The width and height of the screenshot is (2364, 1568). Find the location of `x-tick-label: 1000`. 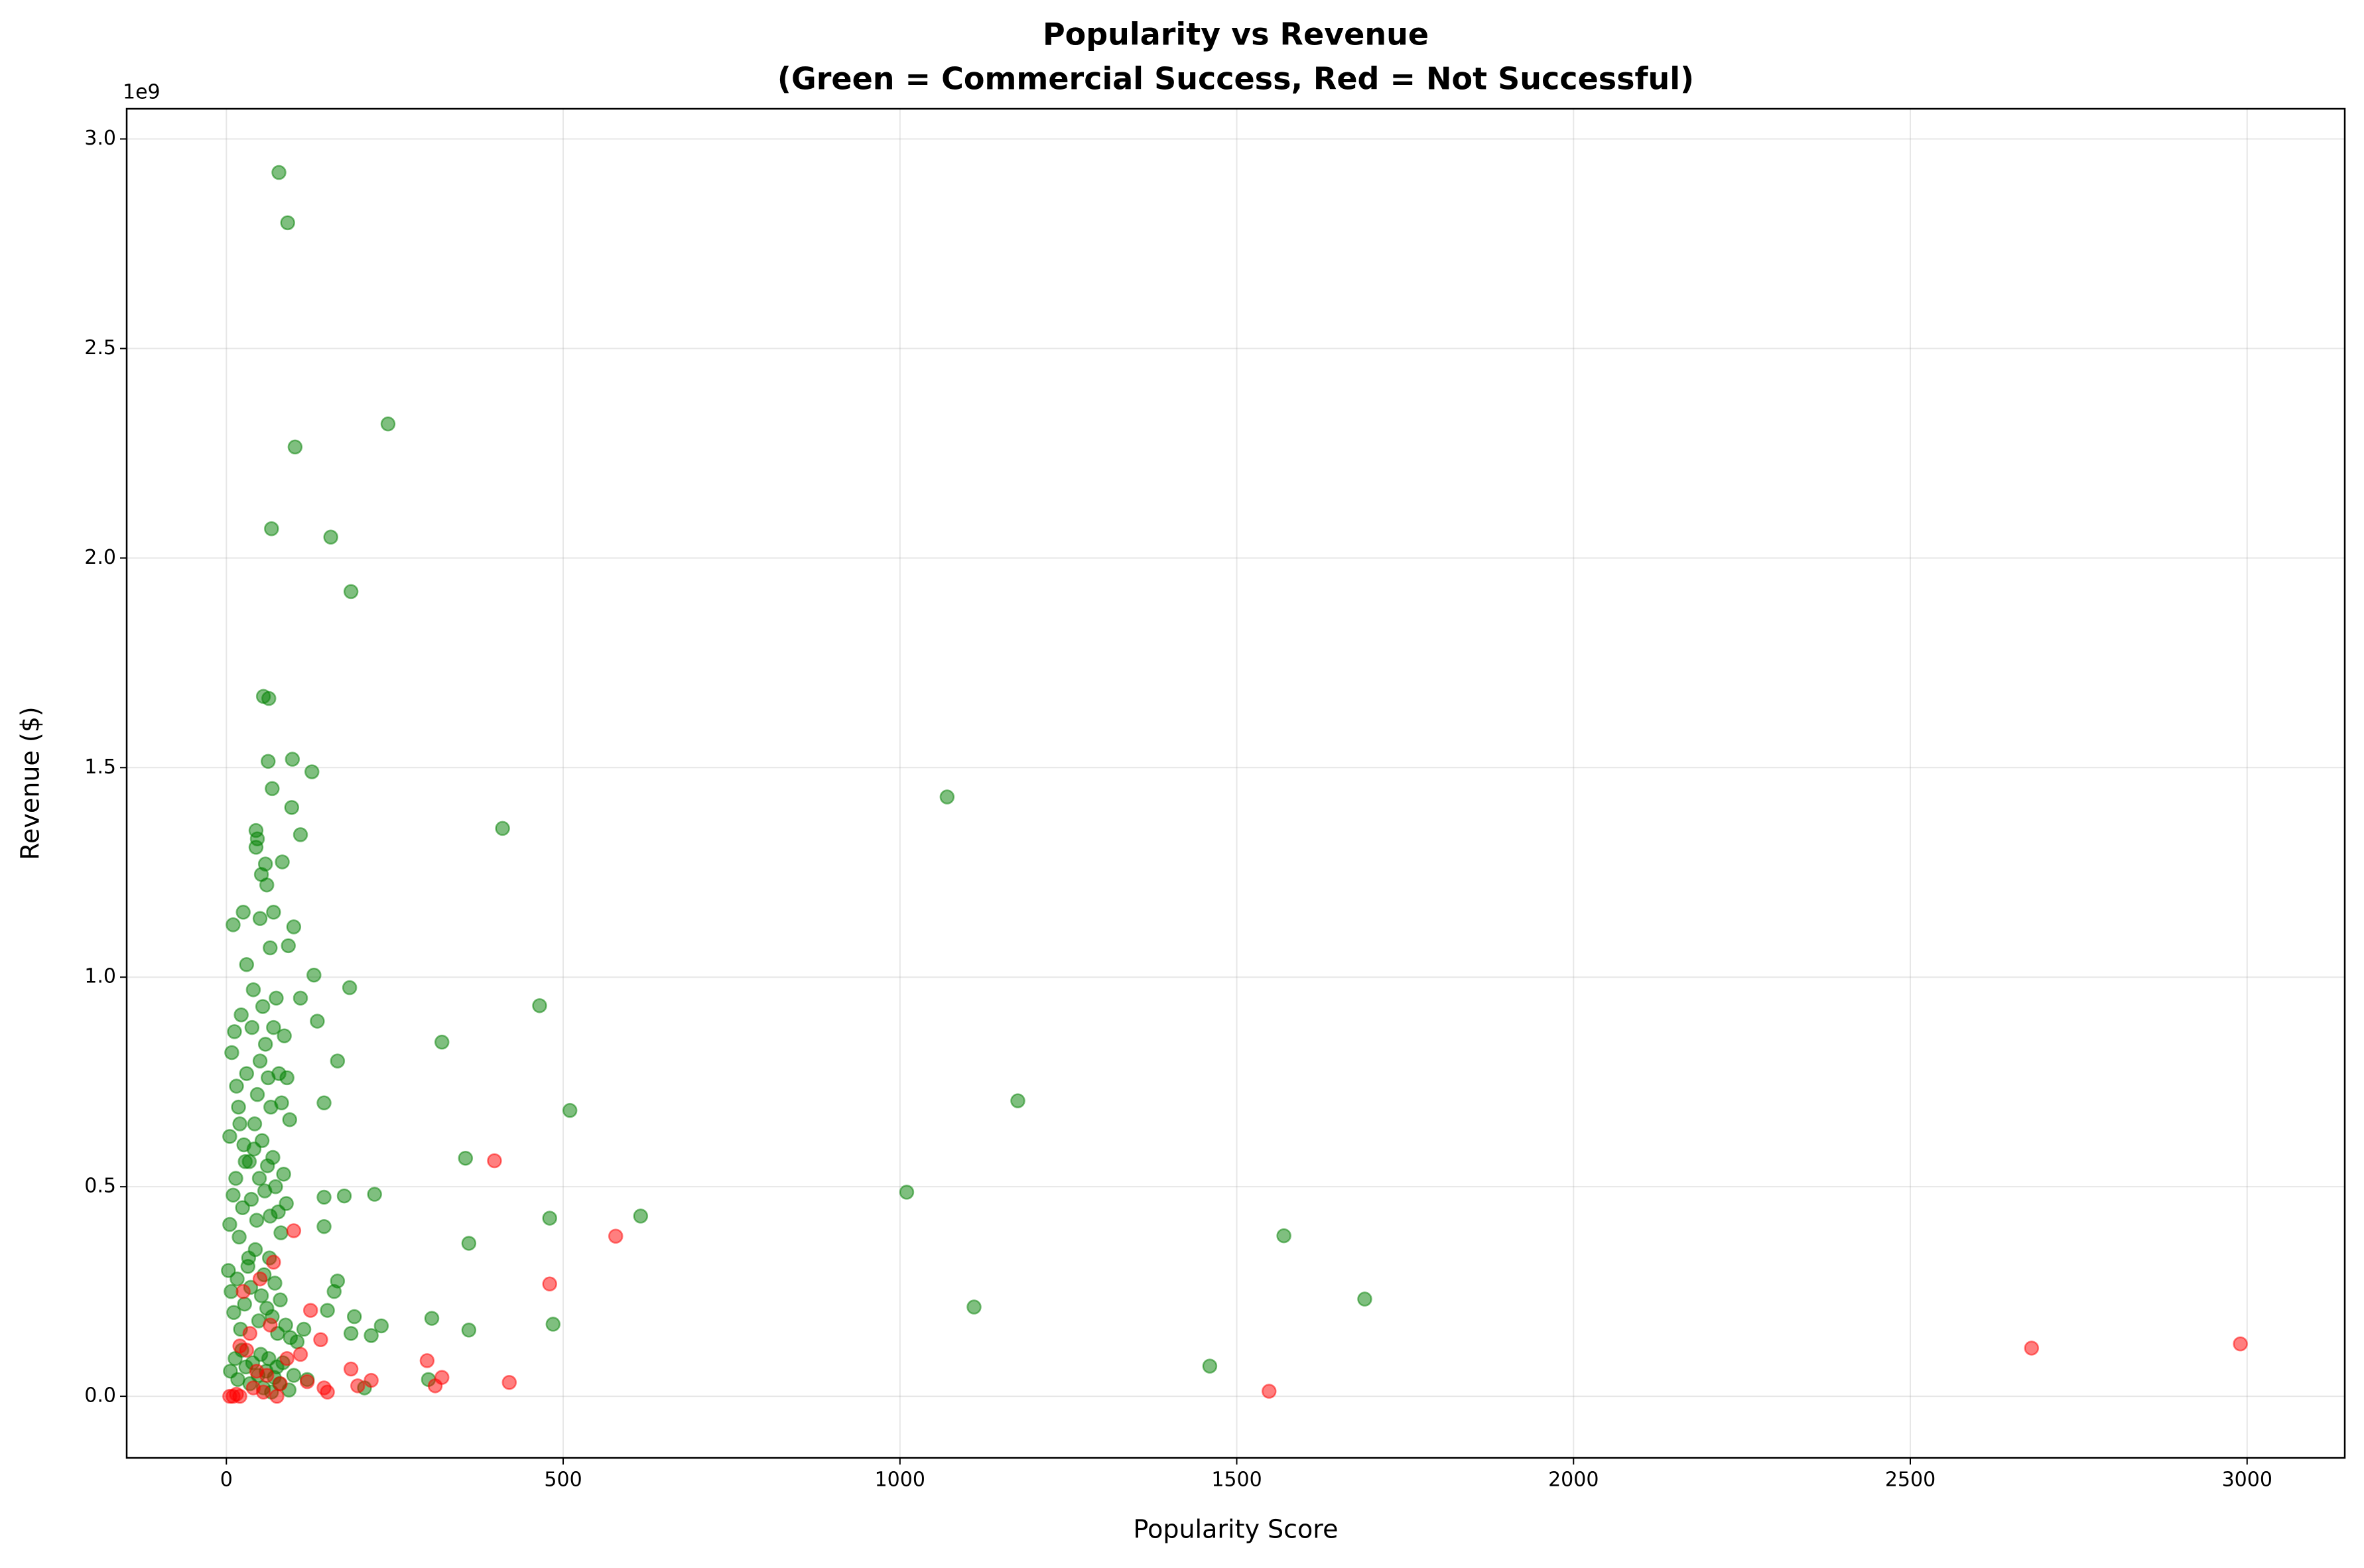

x-tick-label: 1000 is located at coordinates (900, 1481).